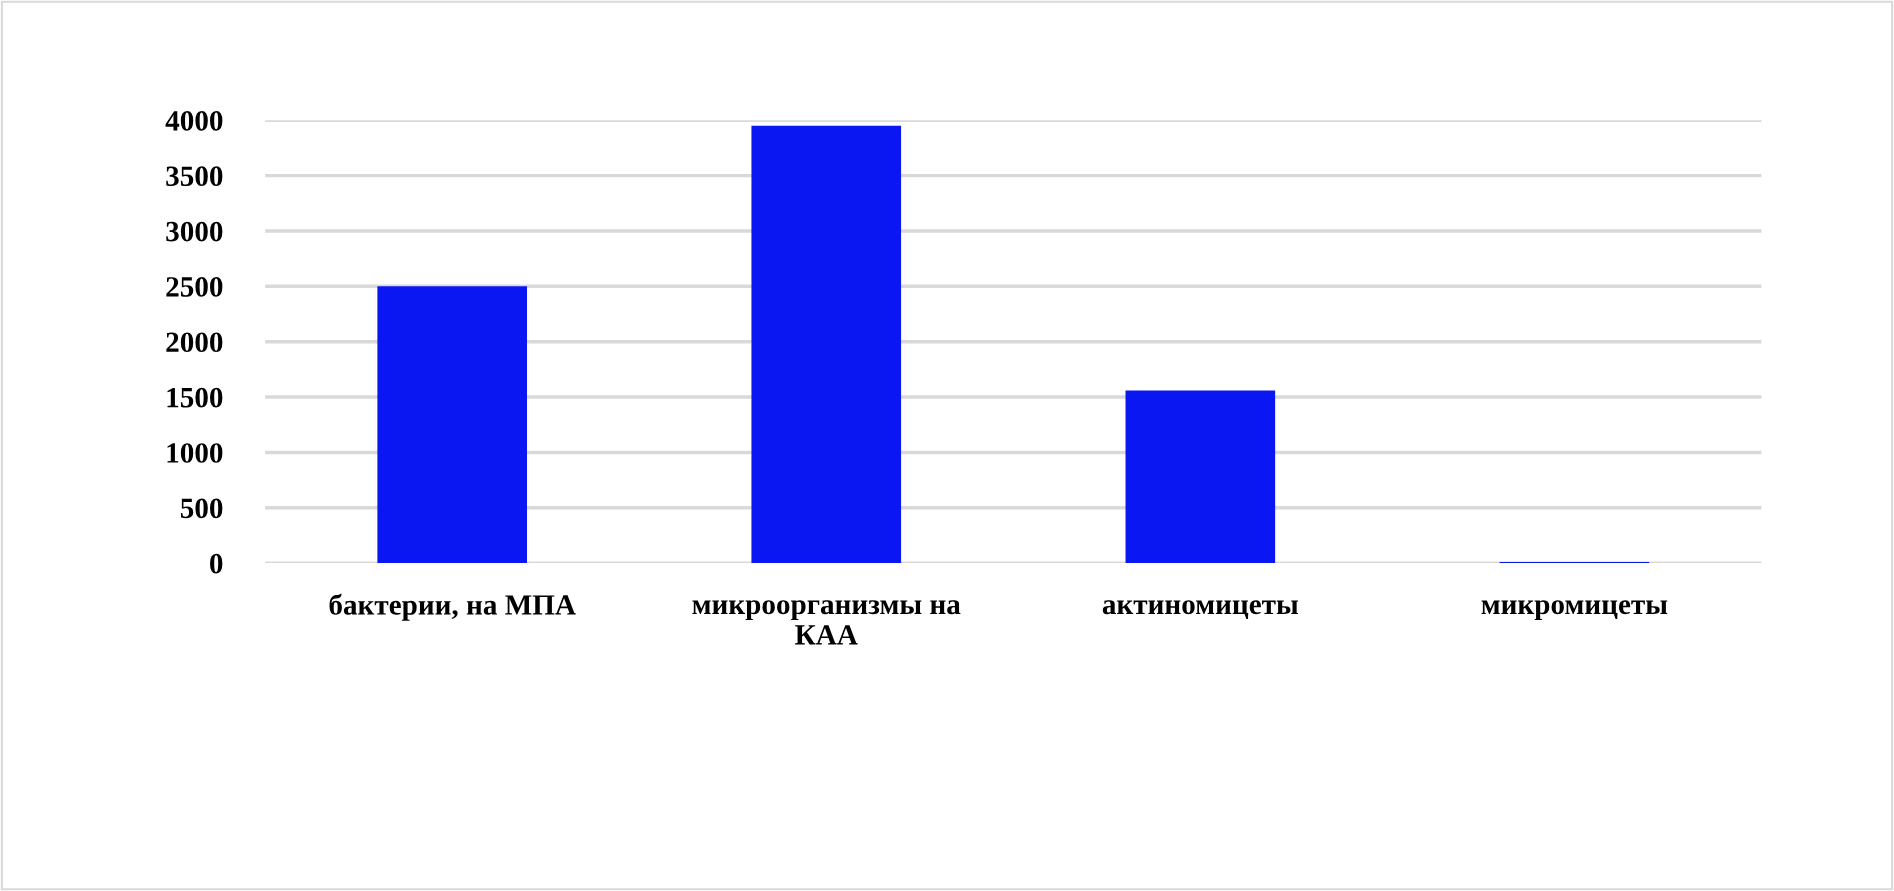 Image resolution: width=1894 pixels, height=891 pixels. Describe the element at coordinates (194, 121) in the screenshot. I see `y-tick-label: 4000` at that location.